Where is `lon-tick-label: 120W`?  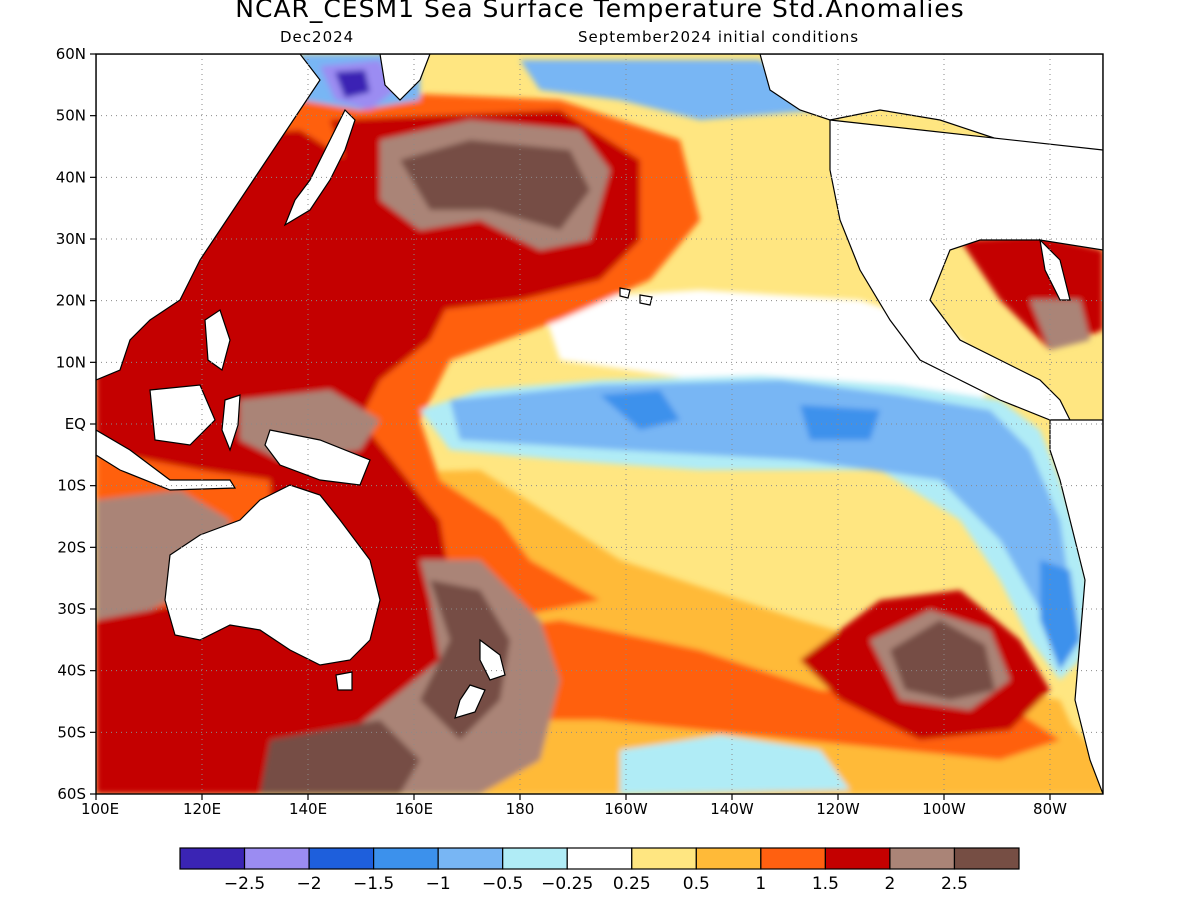 lon-tick-label: 120W is located at coordinates (838, 809).